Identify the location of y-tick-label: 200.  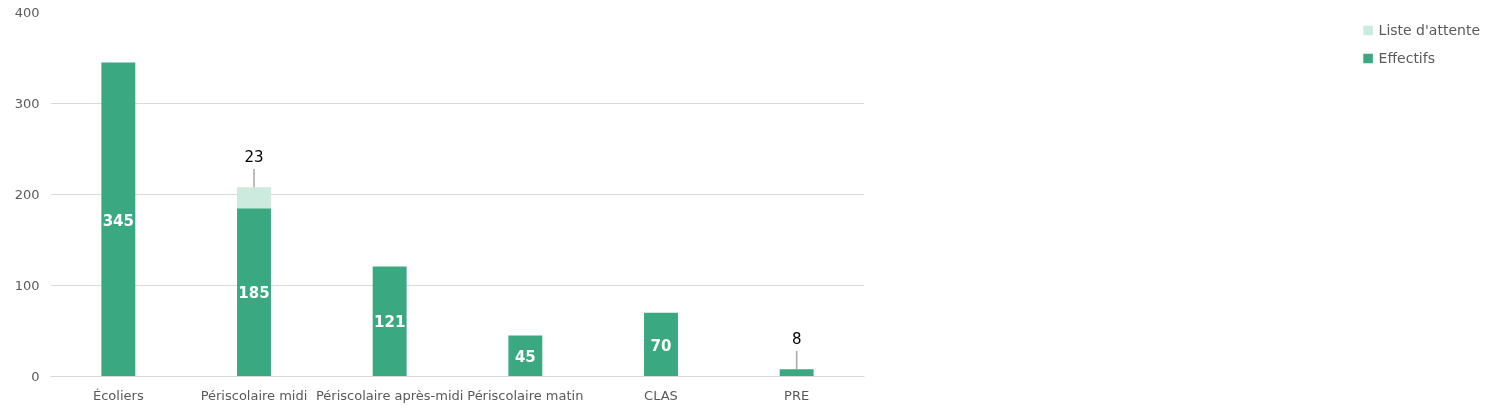
(27, 194).